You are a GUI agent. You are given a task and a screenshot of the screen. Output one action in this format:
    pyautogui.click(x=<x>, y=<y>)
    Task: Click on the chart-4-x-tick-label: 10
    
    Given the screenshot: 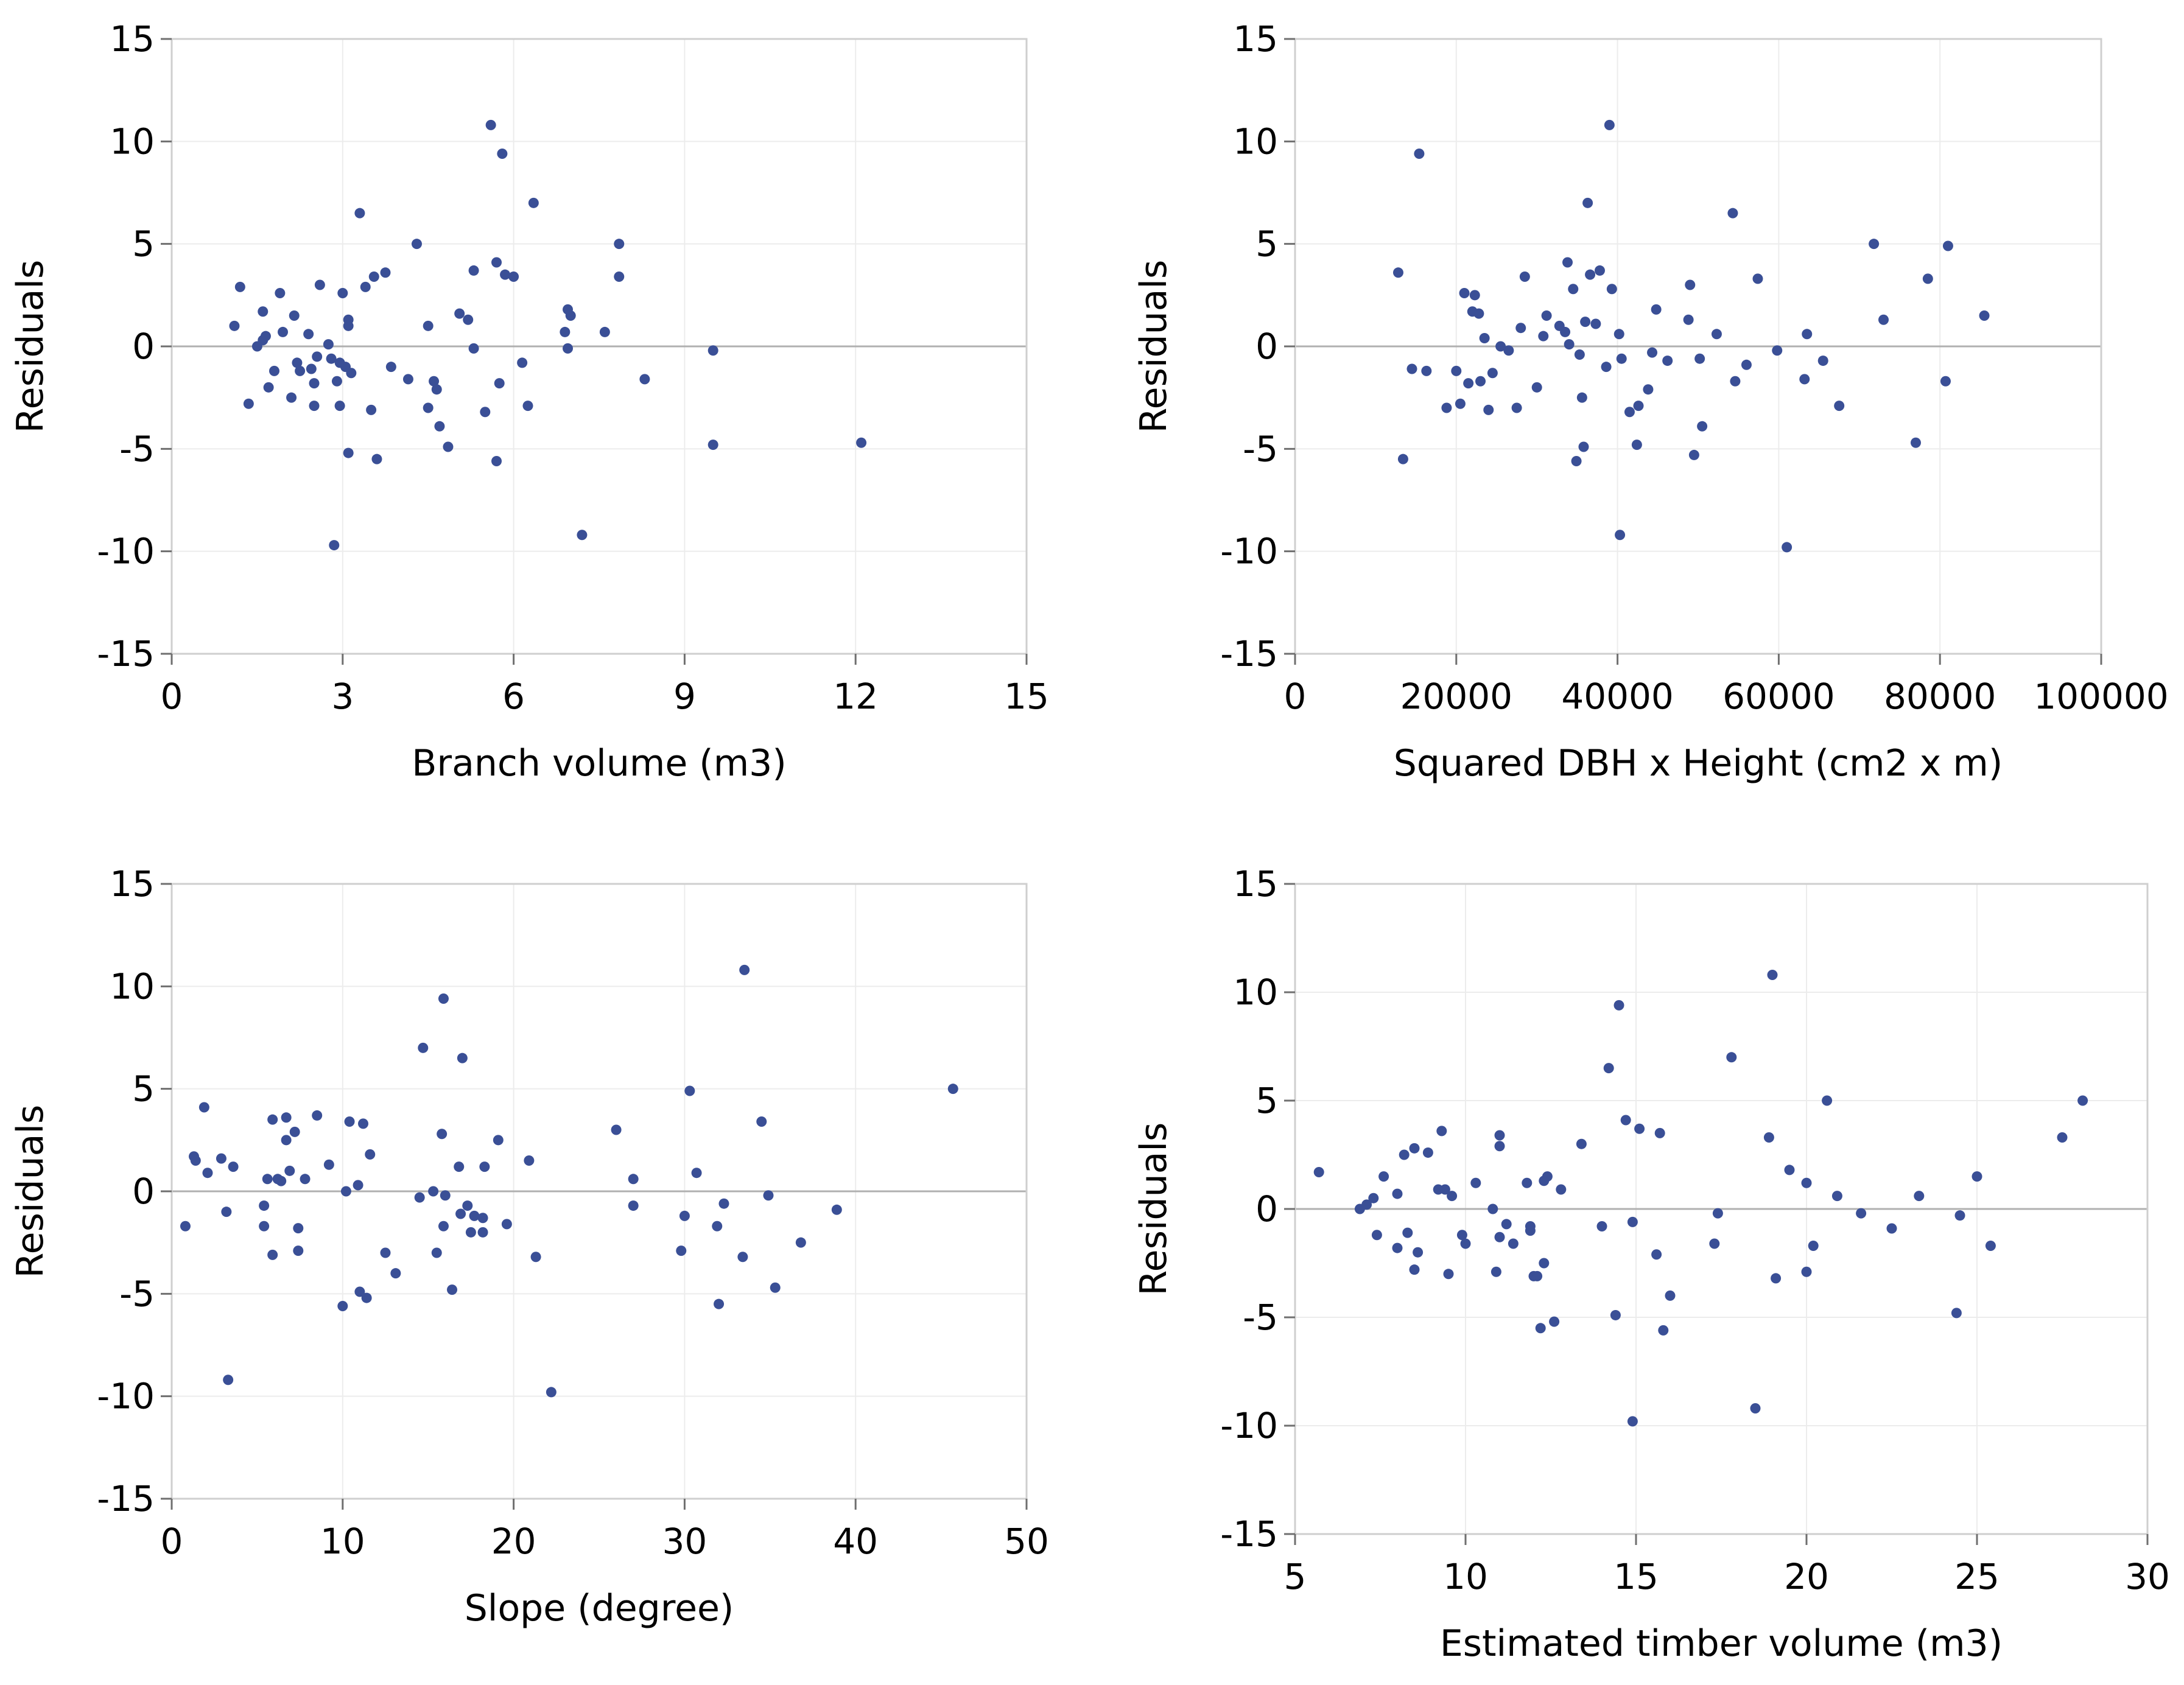 What is the action you would take?
    pyautogui.click(x=1465, y=1576)
    